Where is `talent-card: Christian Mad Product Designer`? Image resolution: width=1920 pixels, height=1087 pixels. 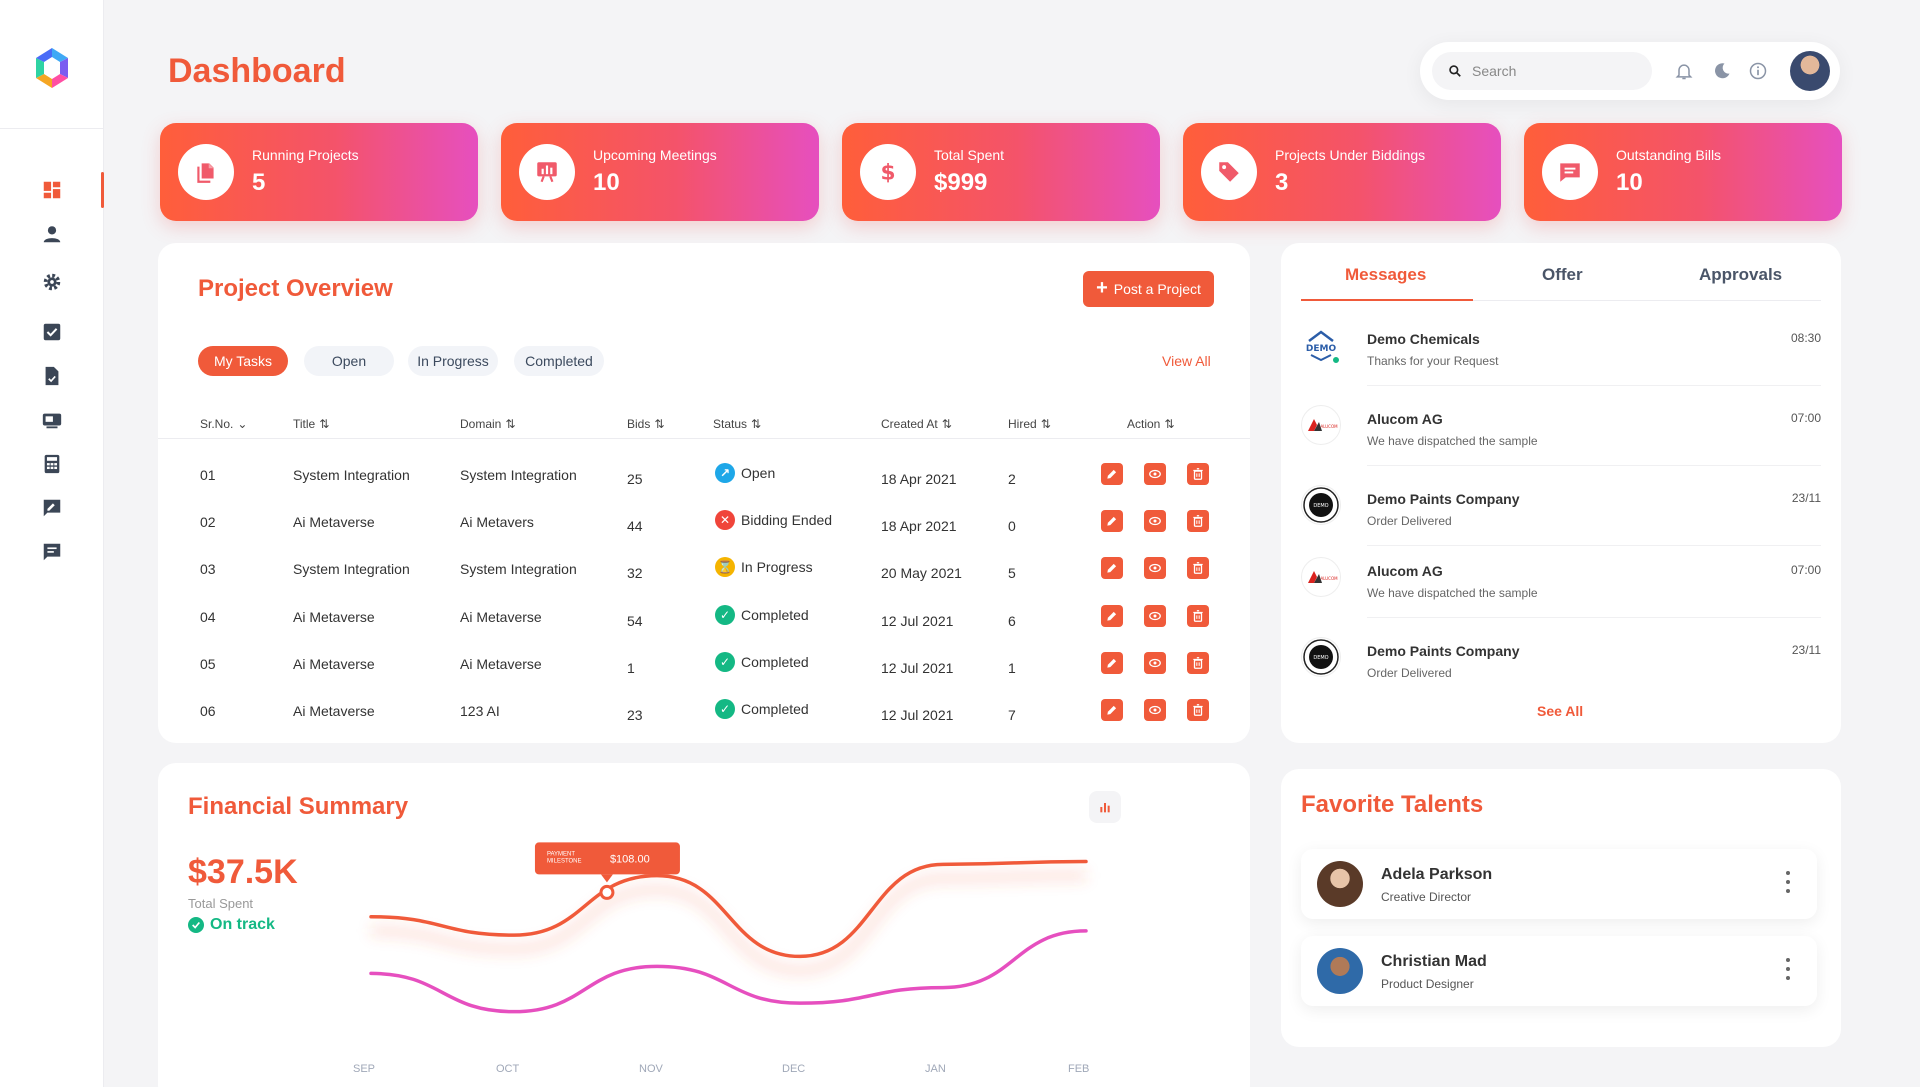
talent-card: Christian Mad Product Designer is located at coordinates (1559, 971).